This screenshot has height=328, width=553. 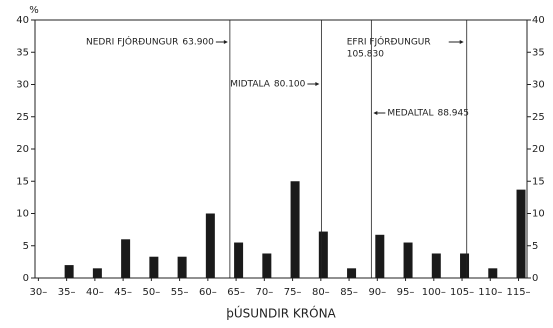 What do you see at coordinates (123, 292) in the screenshot?
I see `x-tick-label: 45–` at bounding box center [123, 292].